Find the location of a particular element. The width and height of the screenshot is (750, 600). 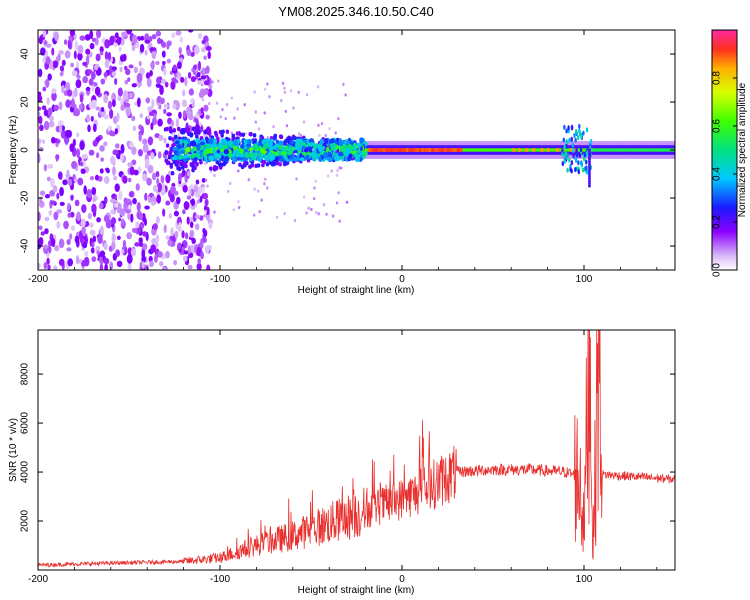

snr-xtick-label: -100 is located at coordinates (220, 579).